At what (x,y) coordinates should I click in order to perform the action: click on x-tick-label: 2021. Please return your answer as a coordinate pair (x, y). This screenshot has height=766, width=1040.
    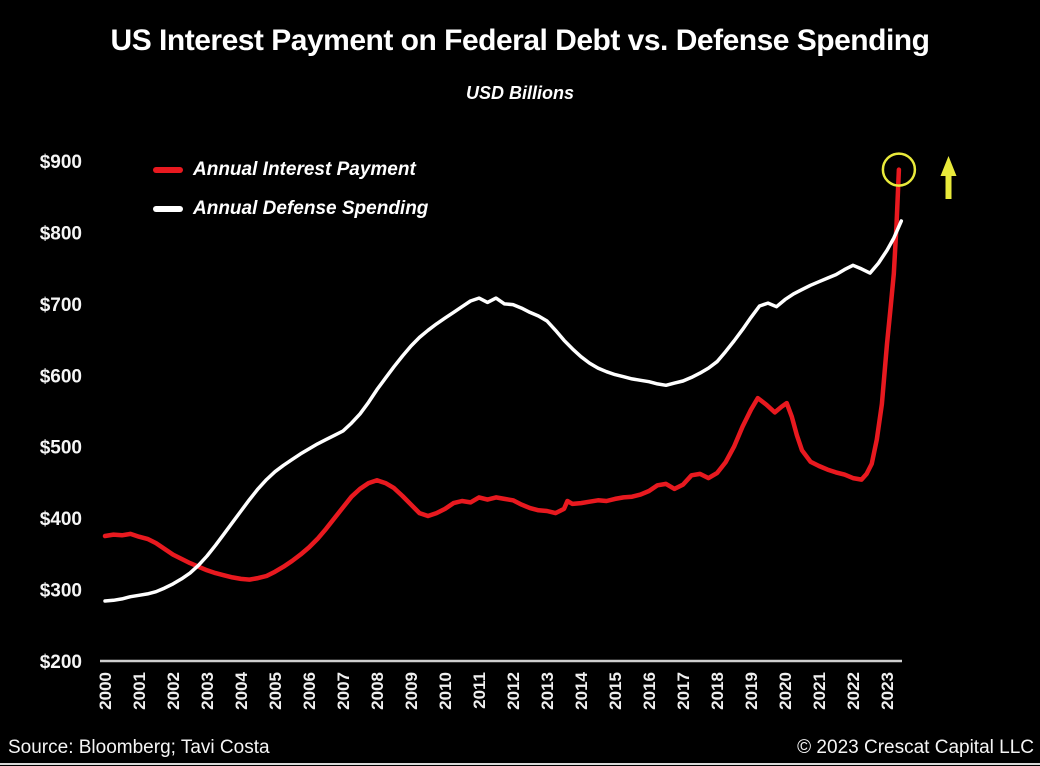
    Looking at the image, I should click on (819, 691).